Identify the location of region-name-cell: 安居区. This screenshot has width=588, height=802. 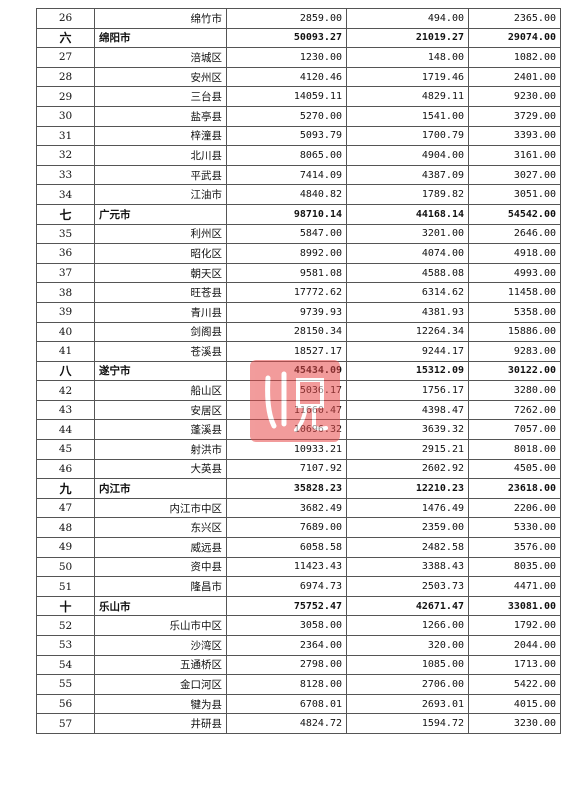
(160, 410).